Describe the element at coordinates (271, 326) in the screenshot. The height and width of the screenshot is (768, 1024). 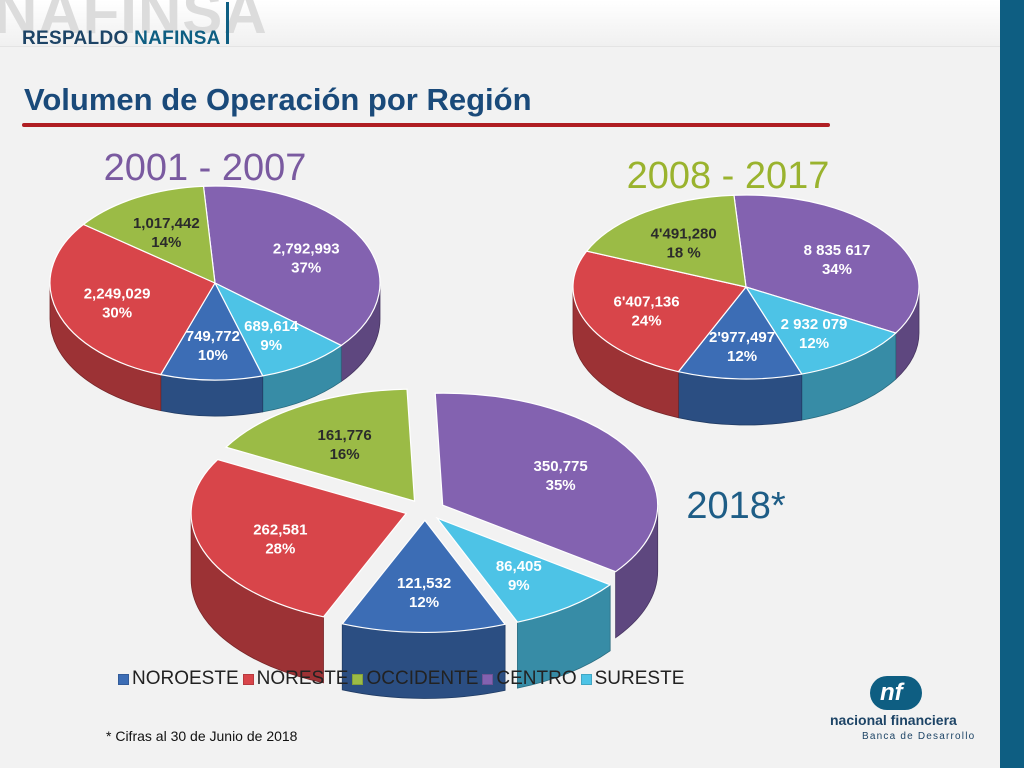
I see `pie-value-label: 689,614` at that location.